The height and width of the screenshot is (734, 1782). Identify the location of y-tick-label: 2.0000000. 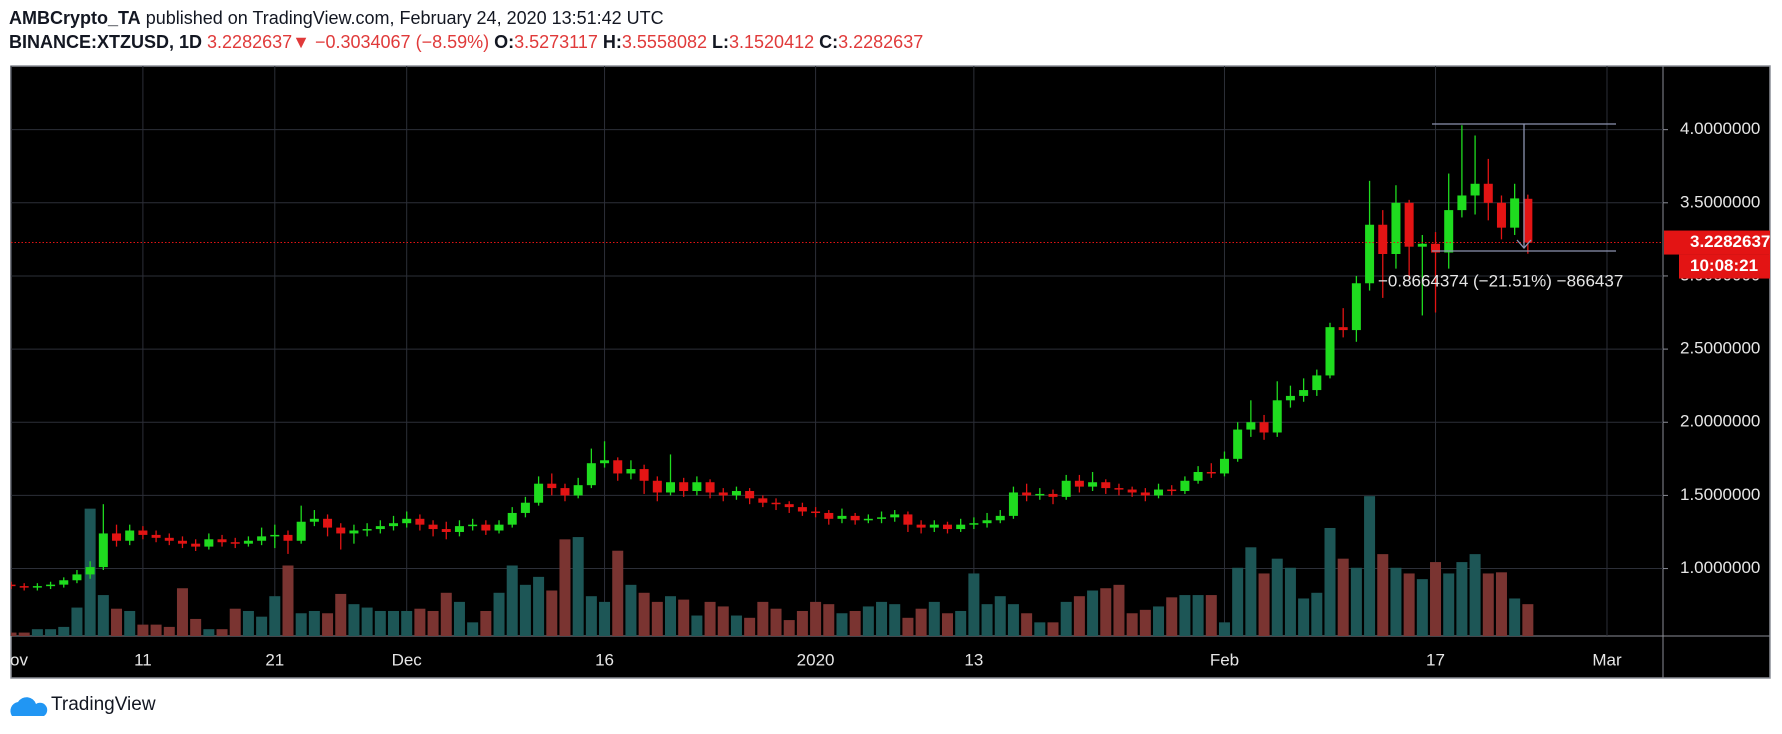
(1720, 421).